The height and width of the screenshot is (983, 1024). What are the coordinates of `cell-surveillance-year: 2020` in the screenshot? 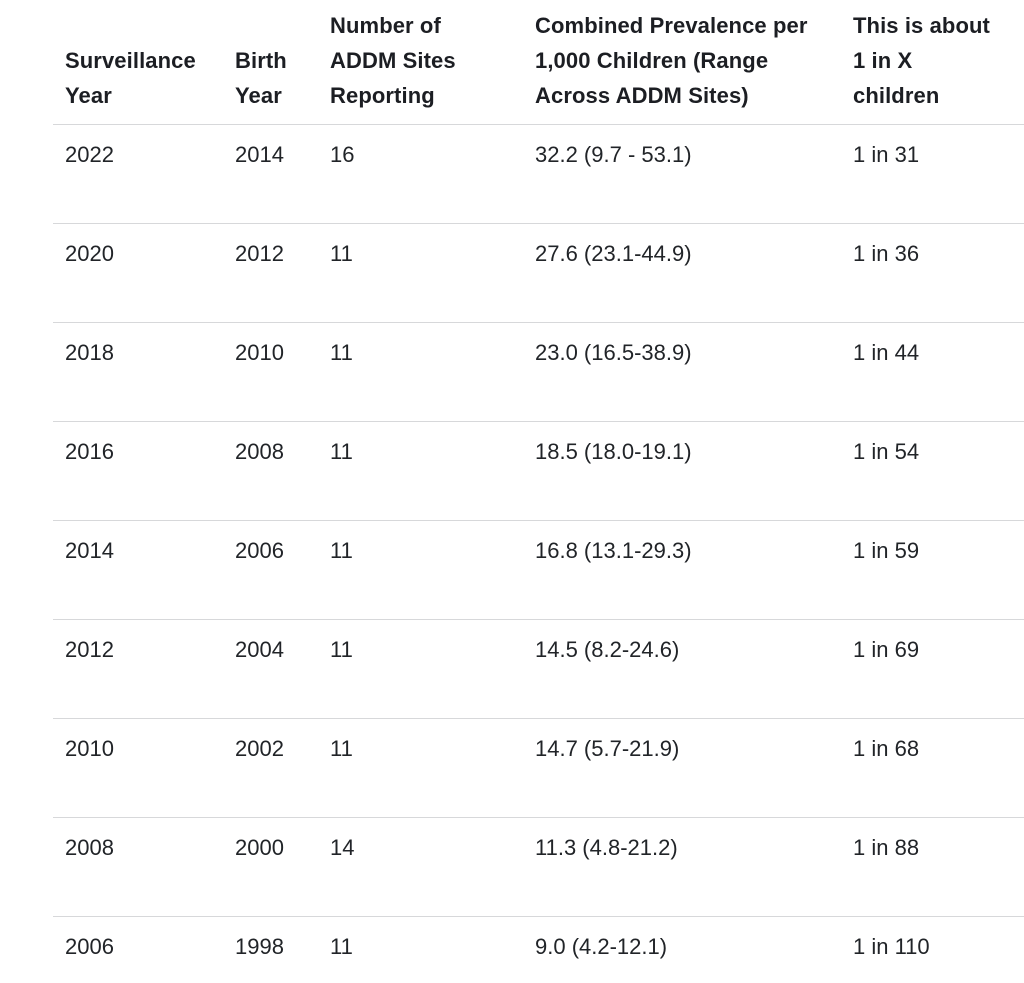 It's located at (138, 273).